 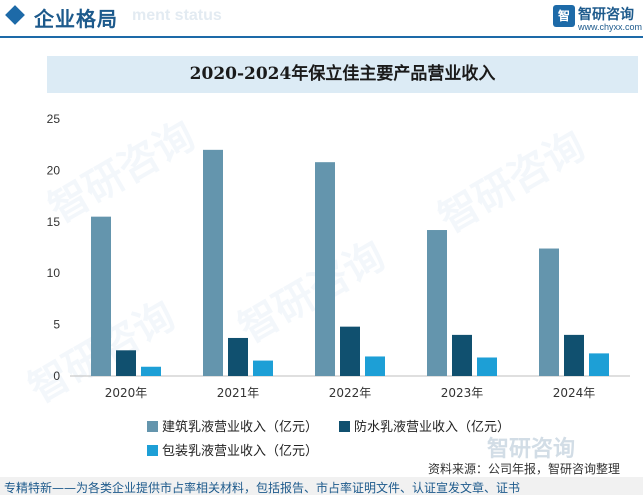 I want to click on brand-logo: 智 智研咨询 www.chyxx.com, so click(x=598, y=19).